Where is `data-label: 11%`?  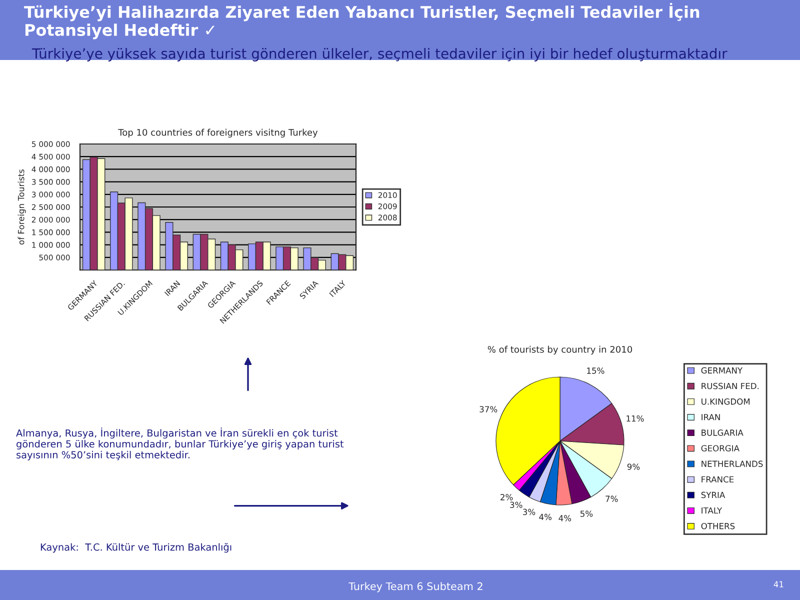
data-label: 11% is located at coordinates (635, 418).